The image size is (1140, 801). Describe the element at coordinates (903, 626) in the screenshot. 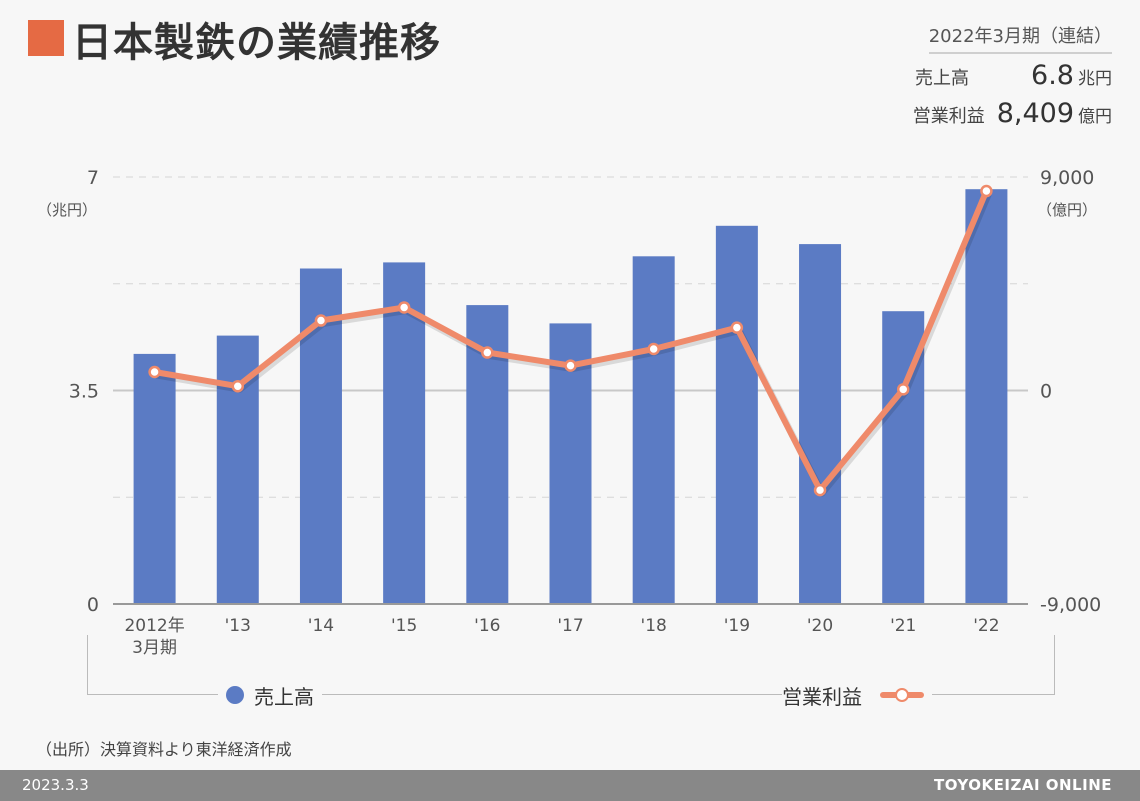

I see `x-axis-tick-label: '21` at that location.